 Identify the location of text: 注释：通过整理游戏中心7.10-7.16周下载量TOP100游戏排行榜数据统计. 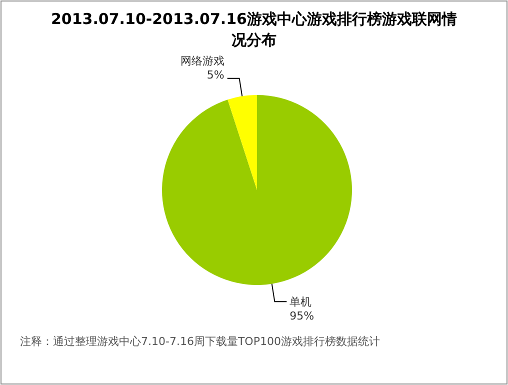
(200, 341).